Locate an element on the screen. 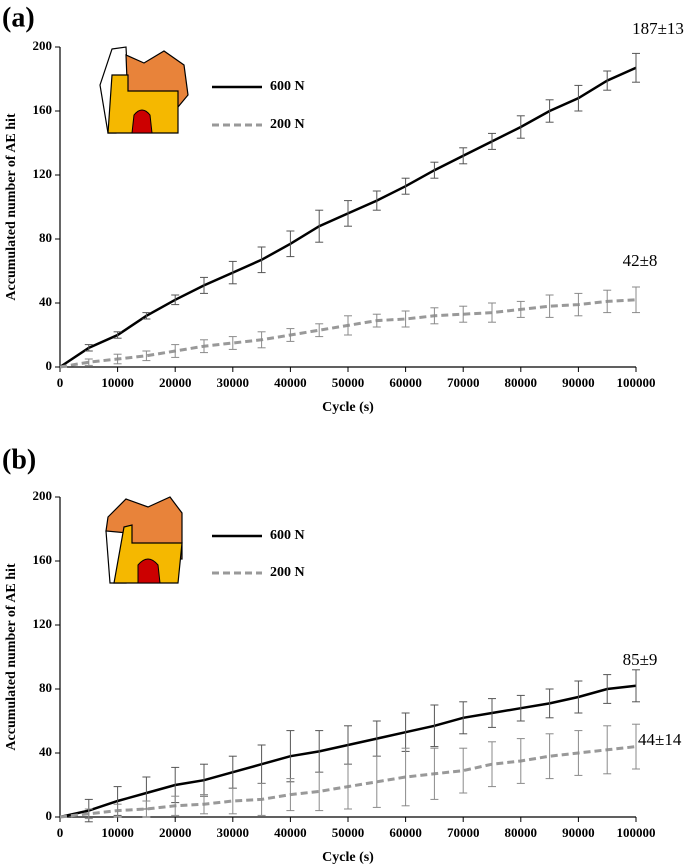  y-tick-label: 0 is located at coordinates (49, 815).